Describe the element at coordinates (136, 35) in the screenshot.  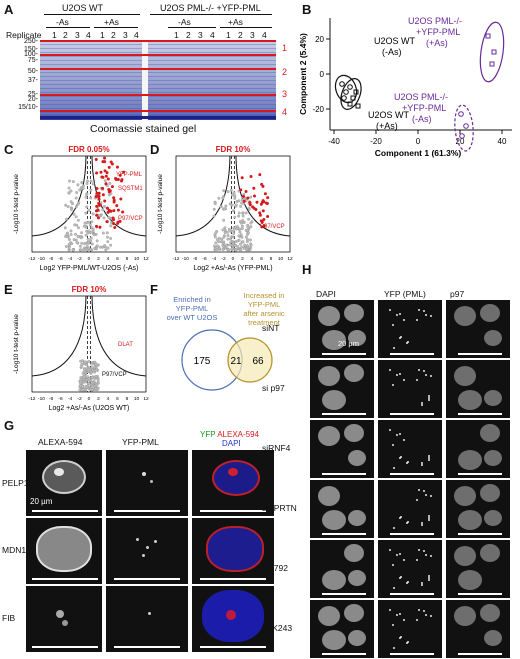
I see `replicate-number: 4` at that location.